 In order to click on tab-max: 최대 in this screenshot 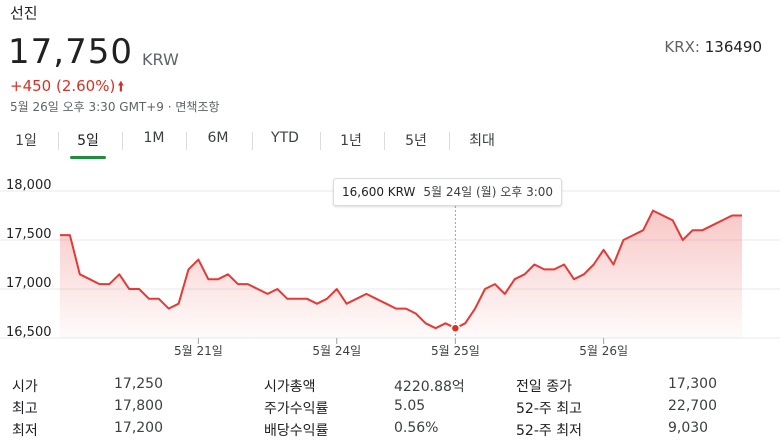, I will do `click(482, 142)`.